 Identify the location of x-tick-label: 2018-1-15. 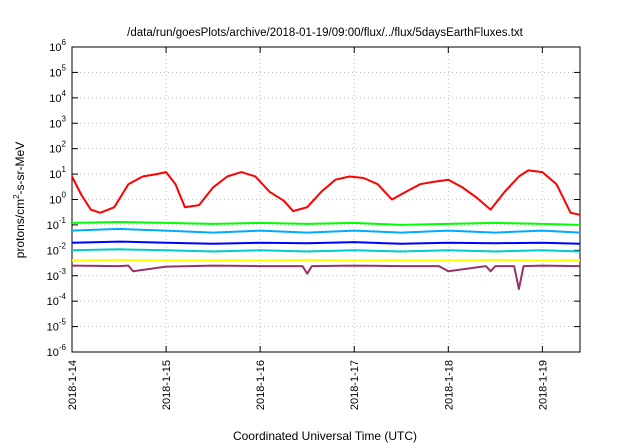
(167, 385).